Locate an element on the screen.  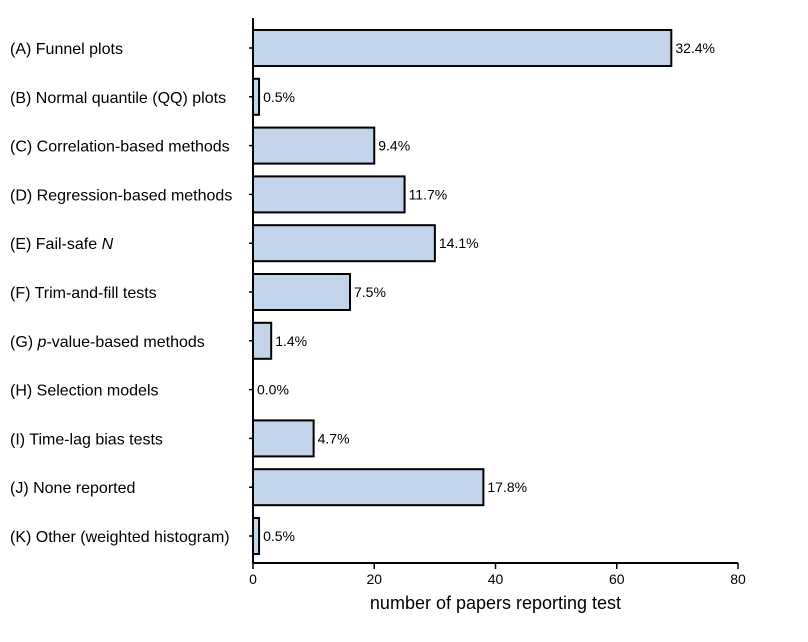
x-axis-title: number of papers reporting test is located at coordinates (495, 603).